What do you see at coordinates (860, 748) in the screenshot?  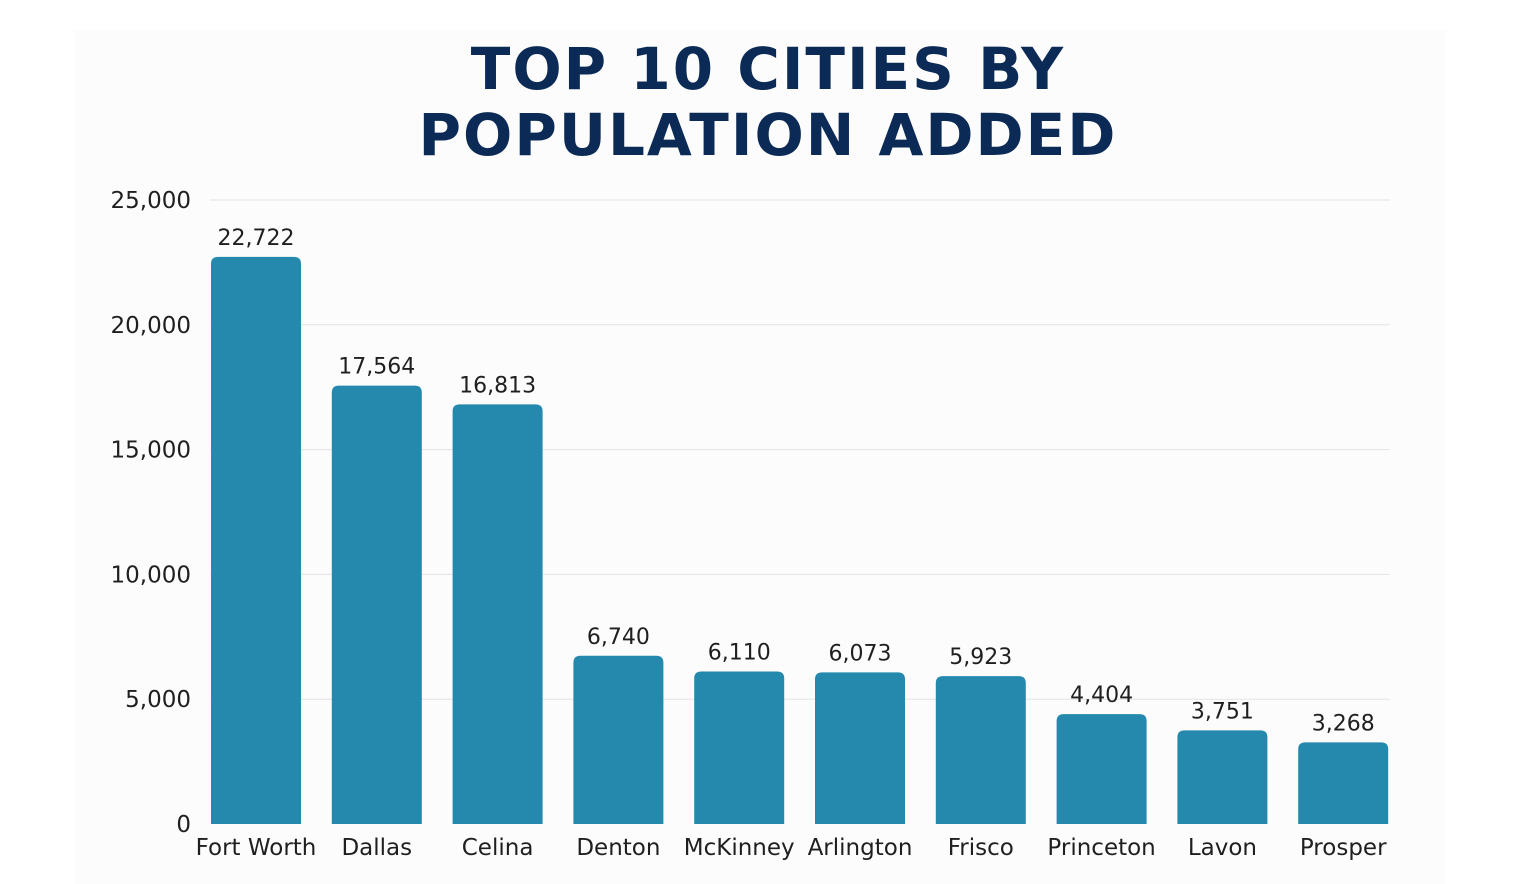 I see `bar-arlington` at bounding box center [860, 748].